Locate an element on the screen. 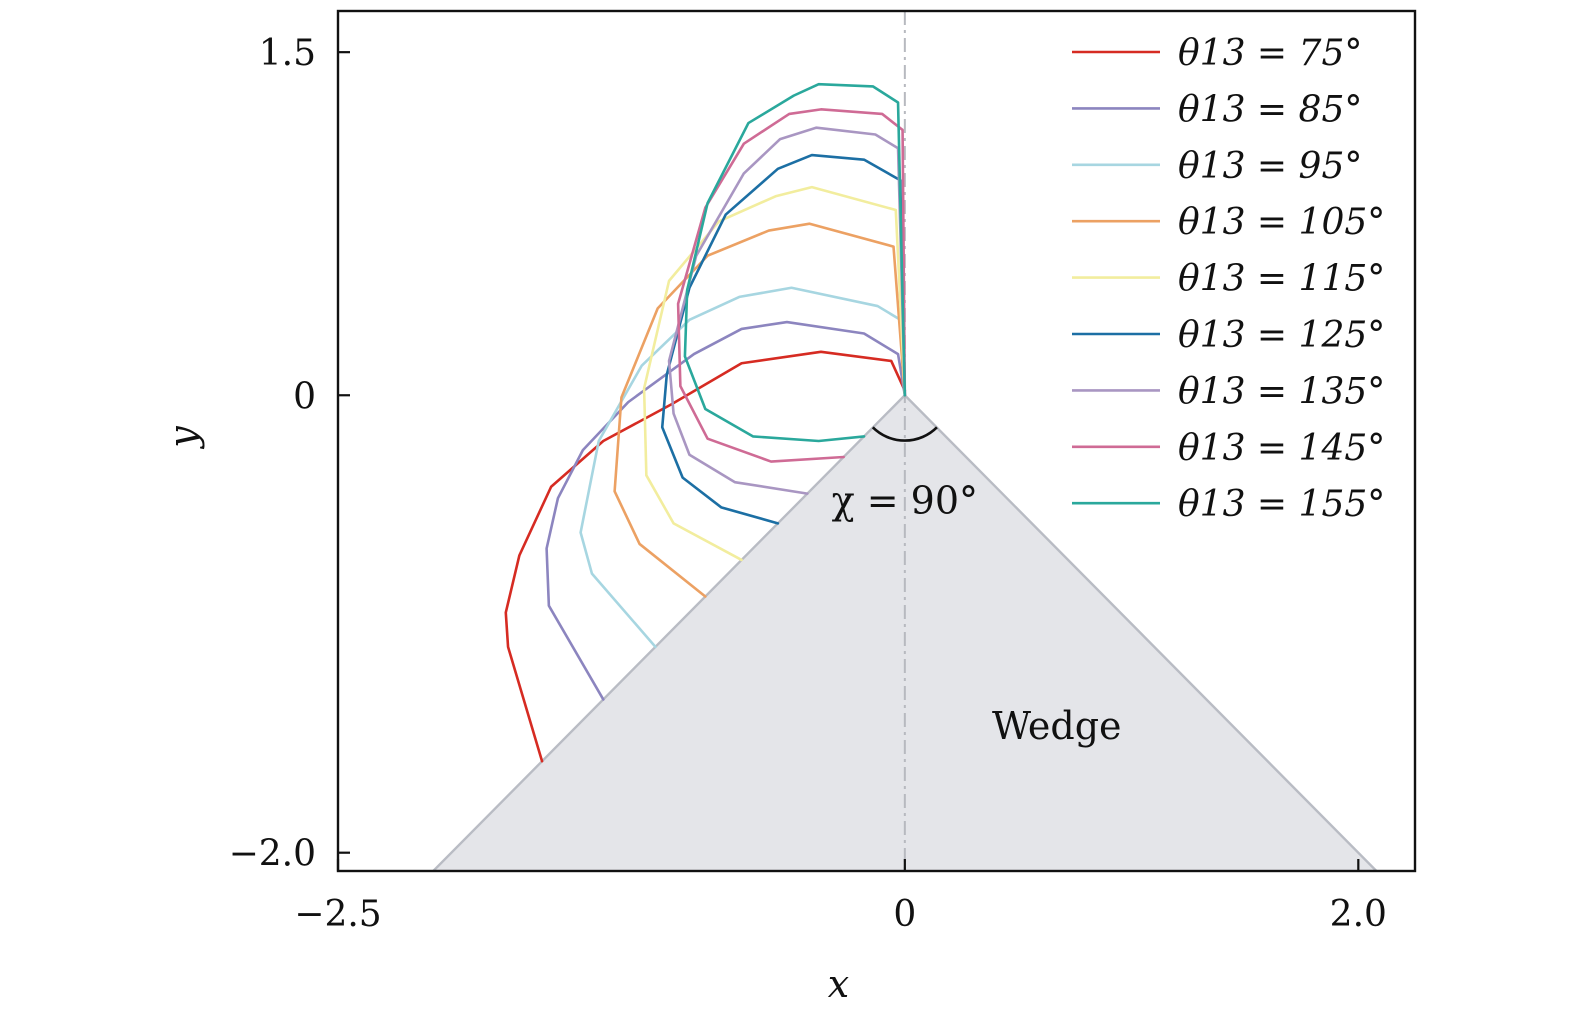 This screenshot has width=1575, height=1024. angle-arc is located at coordinates (904, 434).